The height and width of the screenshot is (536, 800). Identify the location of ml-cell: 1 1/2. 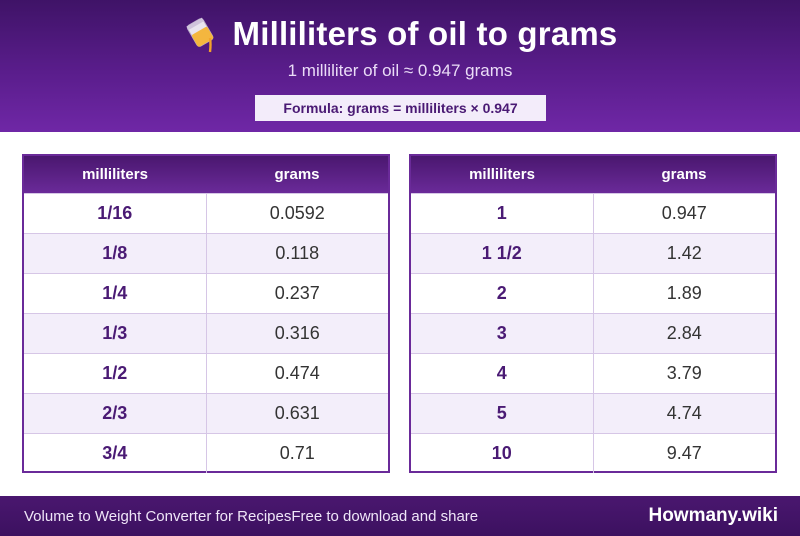
(502, 252).